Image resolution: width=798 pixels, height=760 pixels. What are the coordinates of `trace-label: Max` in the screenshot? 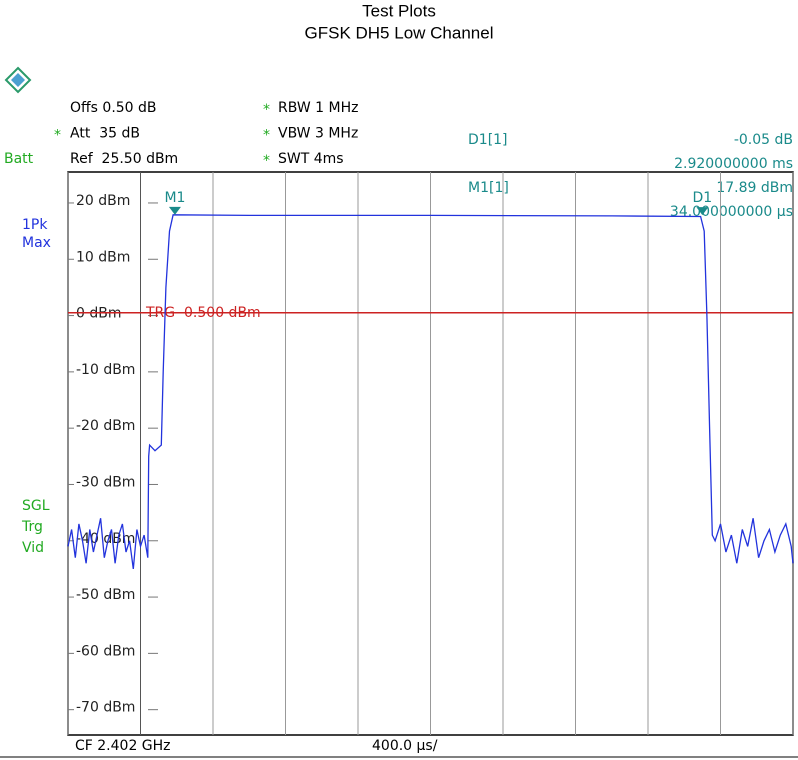 It's located at (36, 243).